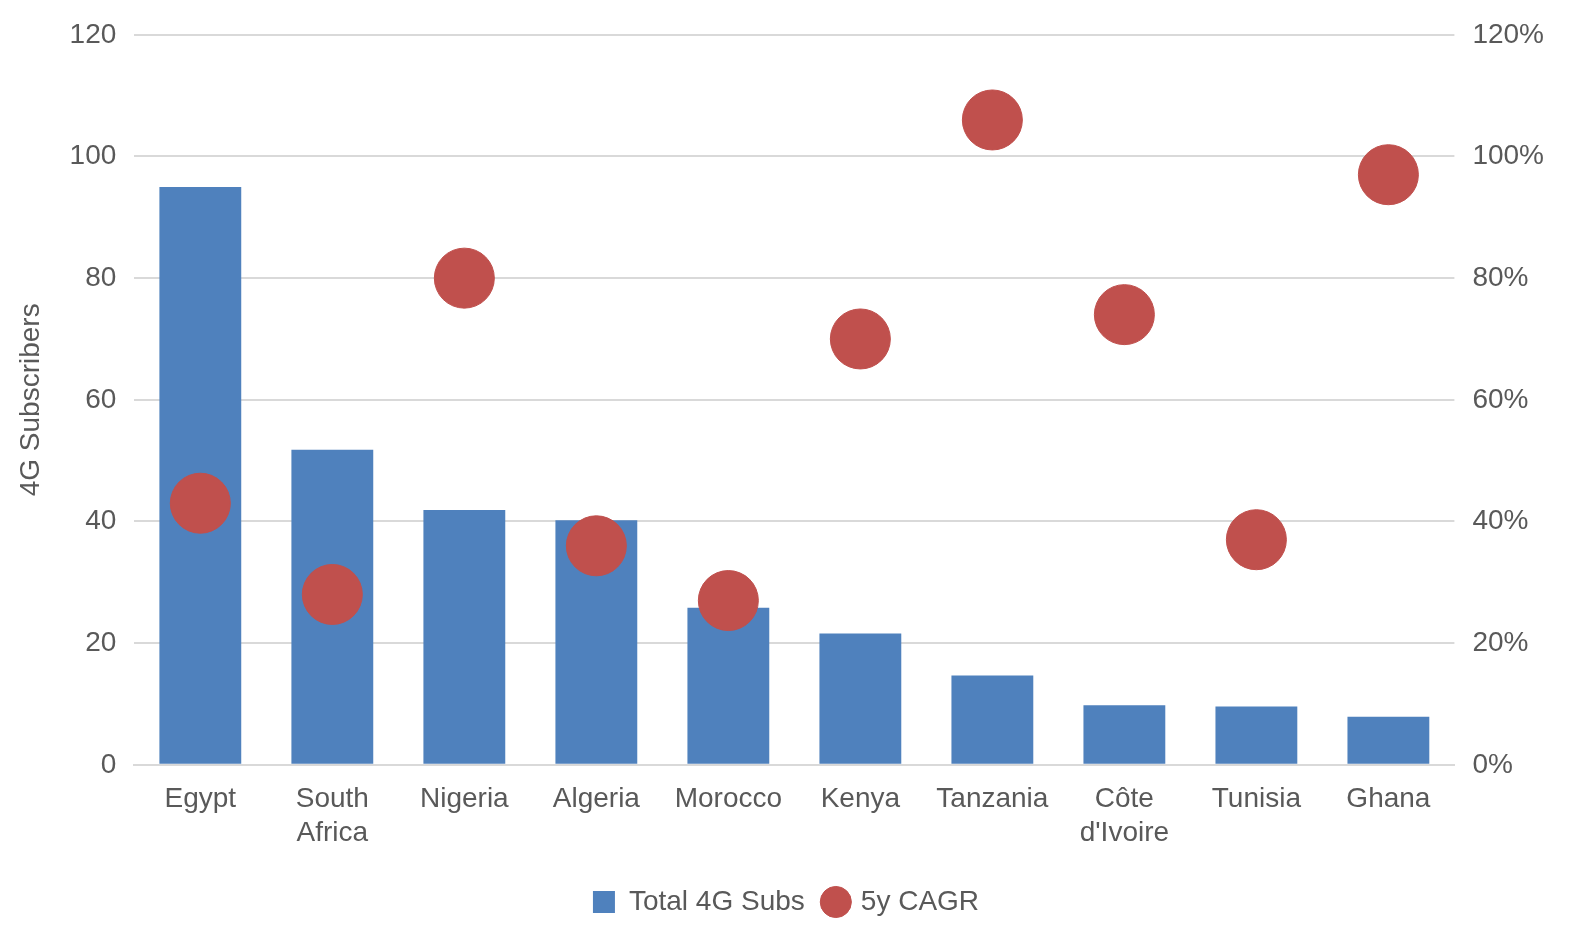  What do you see at coordinates (1508, 33) in the screenshot?
I see `y2-tick-label: 120%` at bounding box center [1508, 33].